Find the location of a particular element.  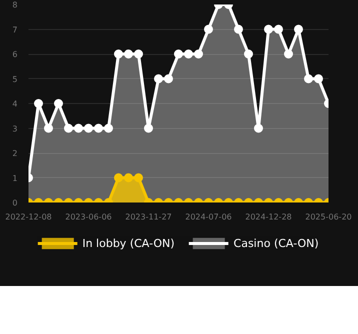

x-tick-label: 2022-12-08 is located at coordinates (28, 217).